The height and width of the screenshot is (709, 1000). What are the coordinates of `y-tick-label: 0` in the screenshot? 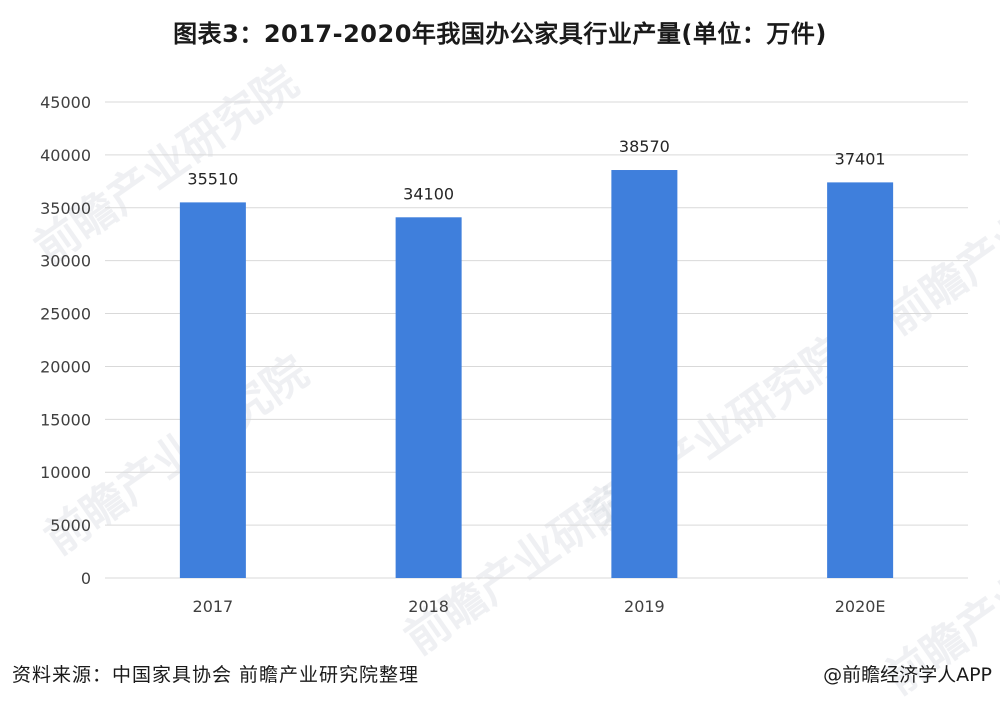 It's located at (86, 578).